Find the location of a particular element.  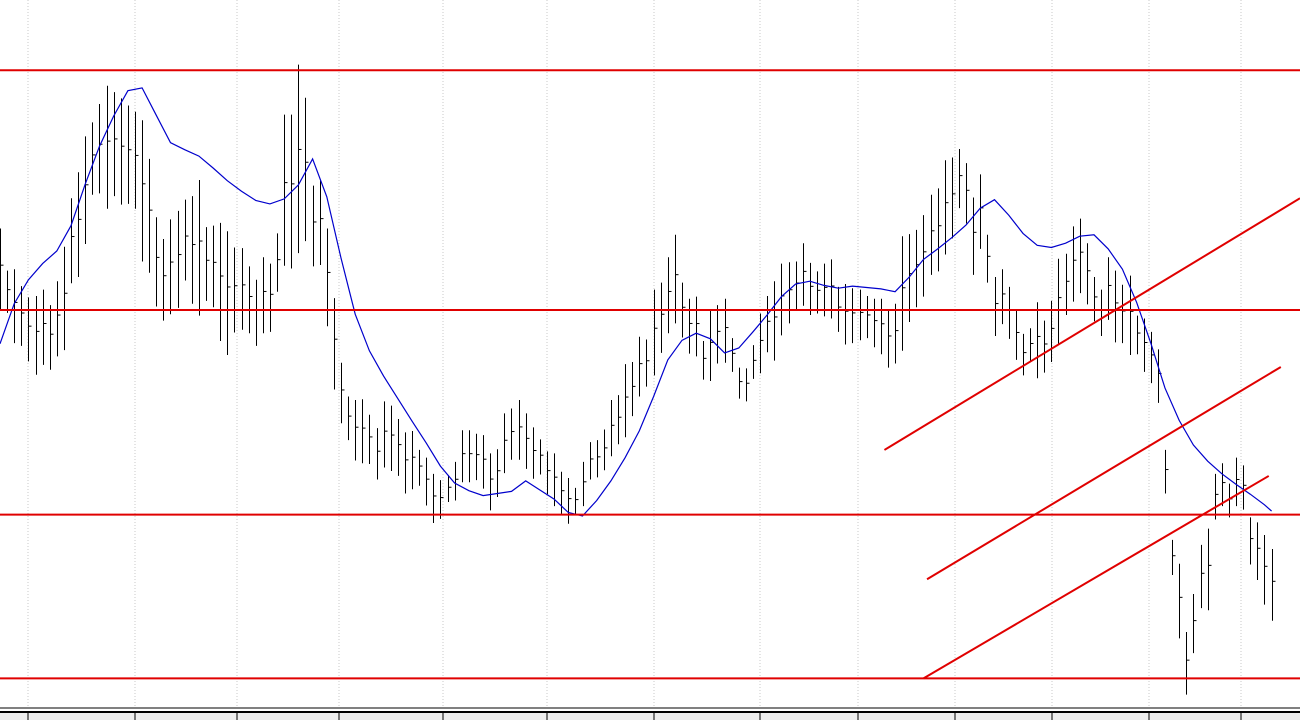

x-axis is located at coordinates (650, 713).